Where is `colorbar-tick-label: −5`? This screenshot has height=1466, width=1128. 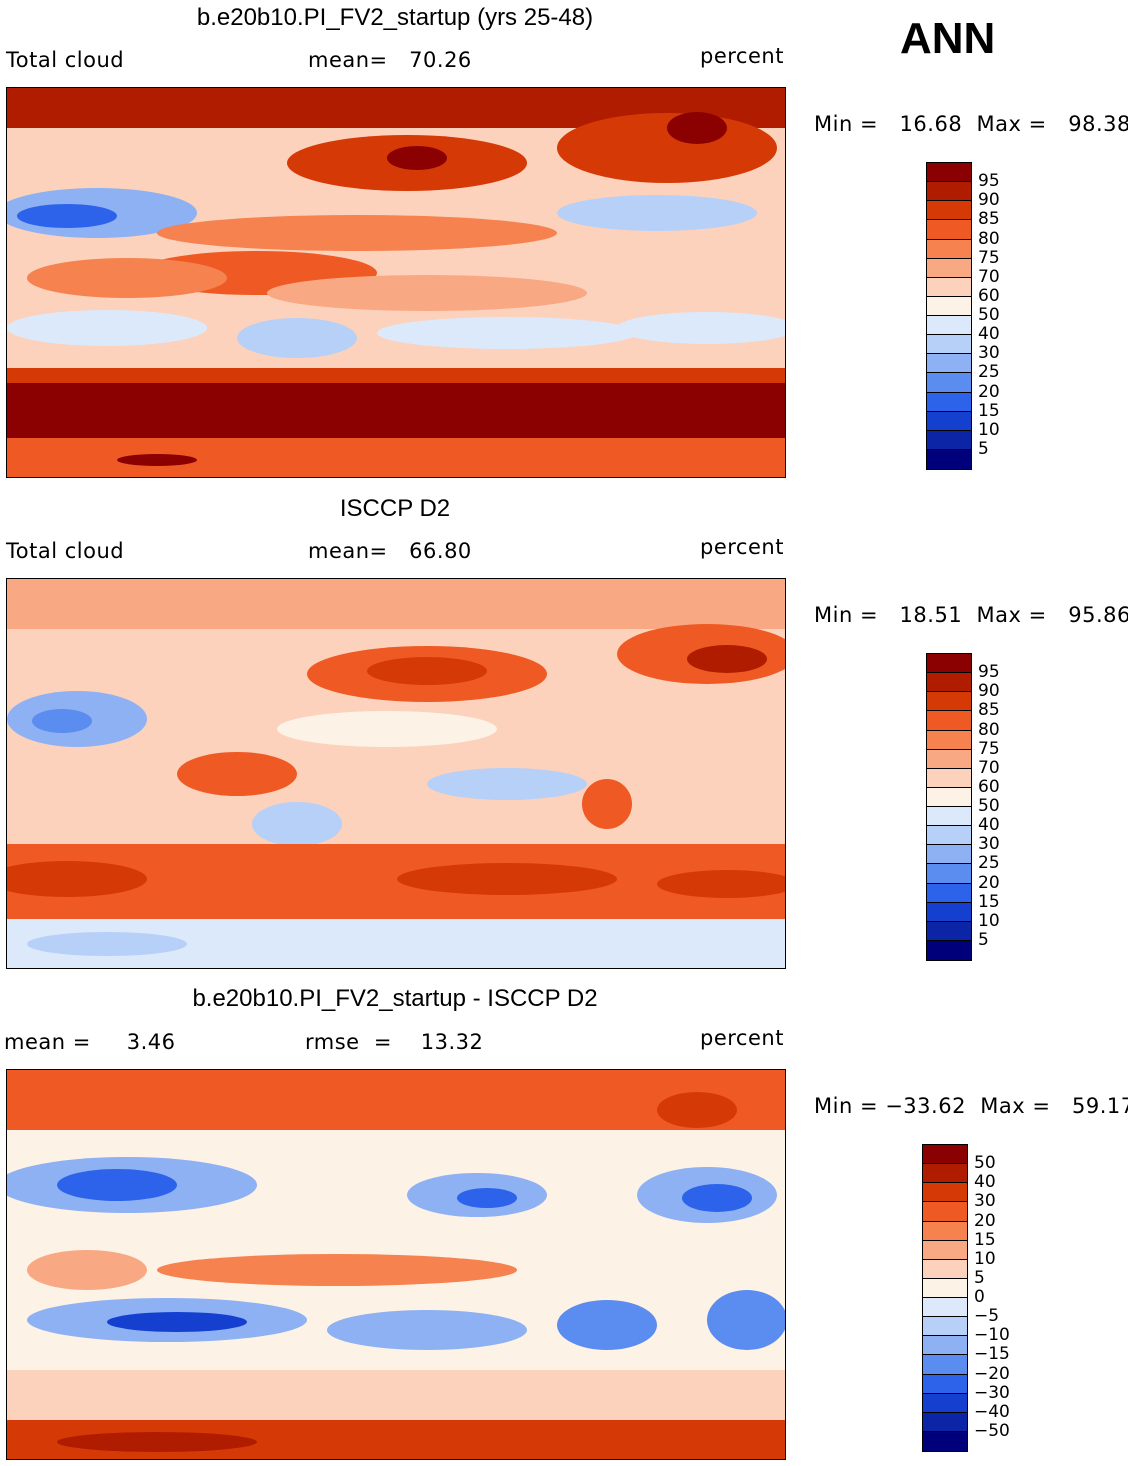 colorbar-tick-label: −5 is located at coordinates (987, 1316).